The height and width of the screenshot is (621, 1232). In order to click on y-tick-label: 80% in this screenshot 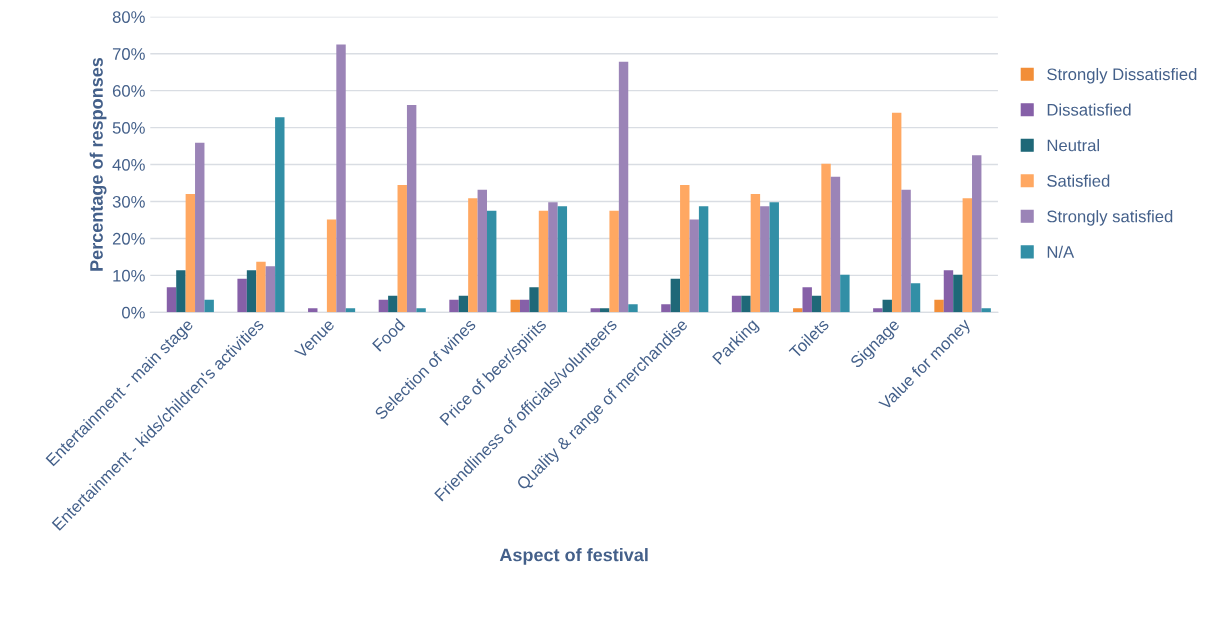, I will do `click(128, 17)`.